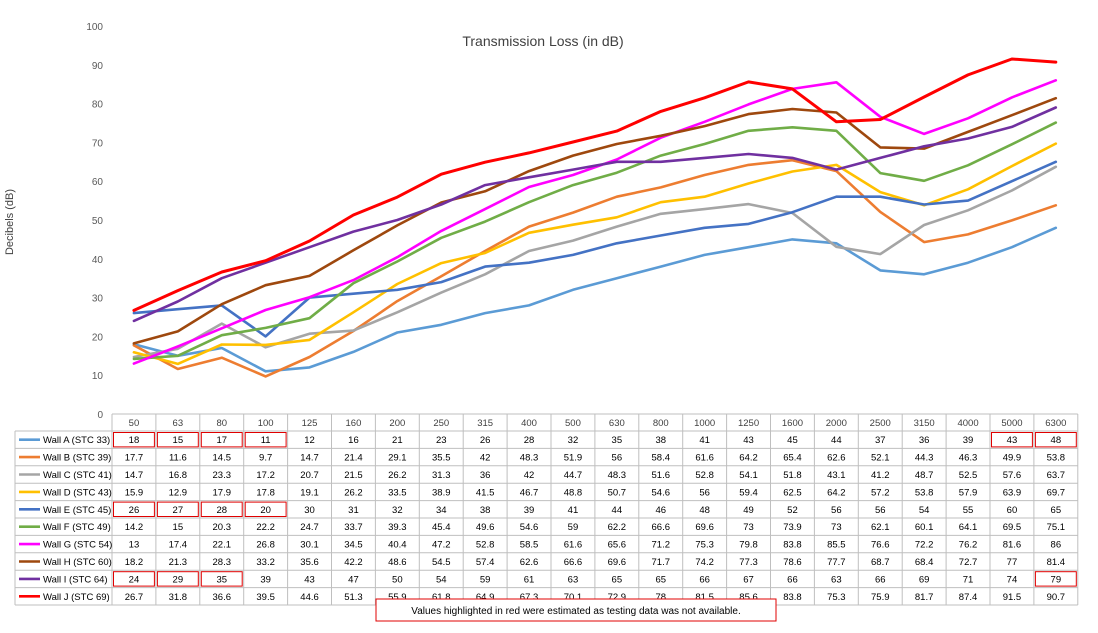  I want to click on table-cell: 41.2, so click(880, 475).